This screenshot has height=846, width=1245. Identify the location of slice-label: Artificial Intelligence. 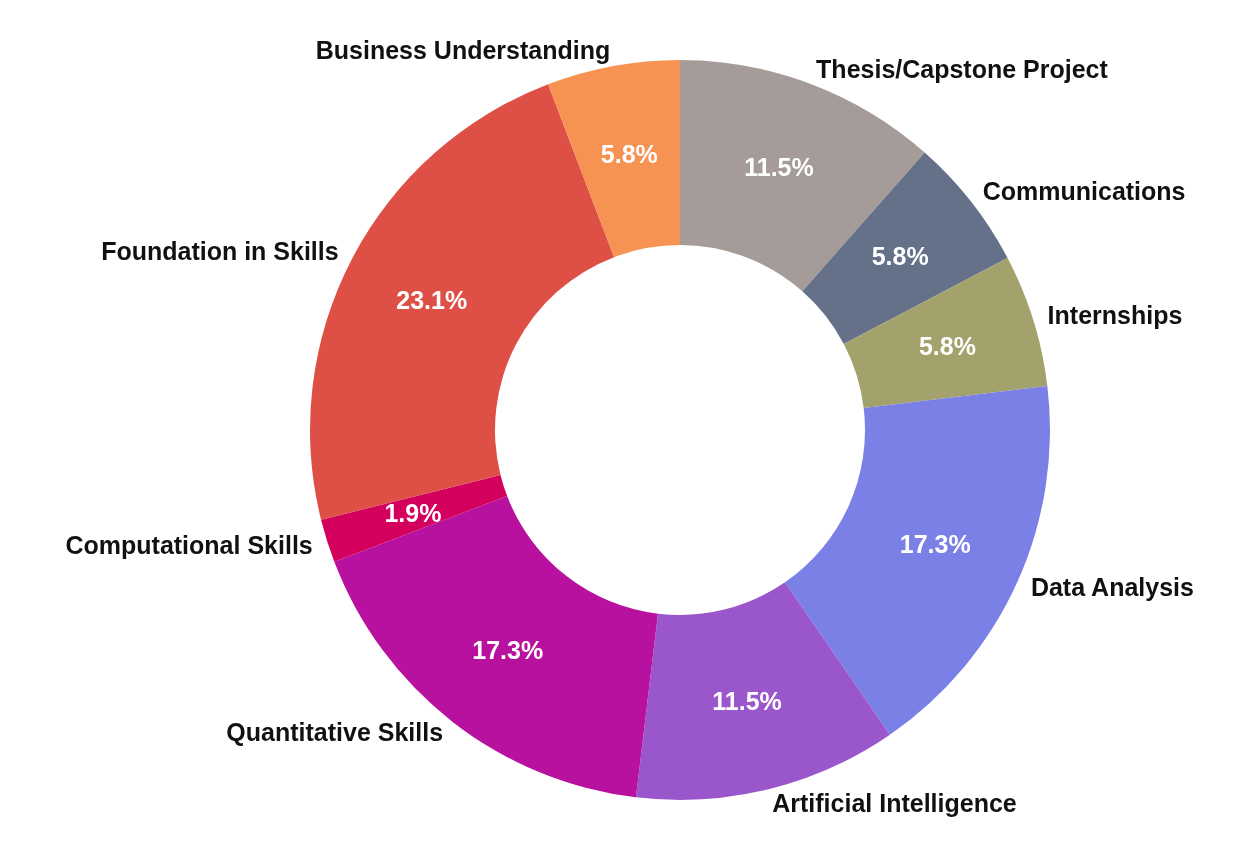
(894, 802).